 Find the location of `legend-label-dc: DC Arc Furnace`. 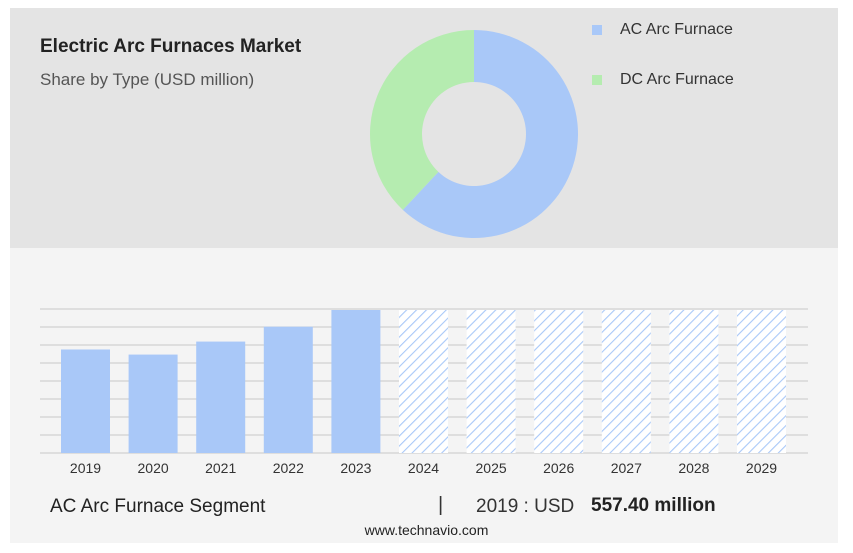

legend-label-dc: DC Arc Furnace is located at coordinates (677, 79).